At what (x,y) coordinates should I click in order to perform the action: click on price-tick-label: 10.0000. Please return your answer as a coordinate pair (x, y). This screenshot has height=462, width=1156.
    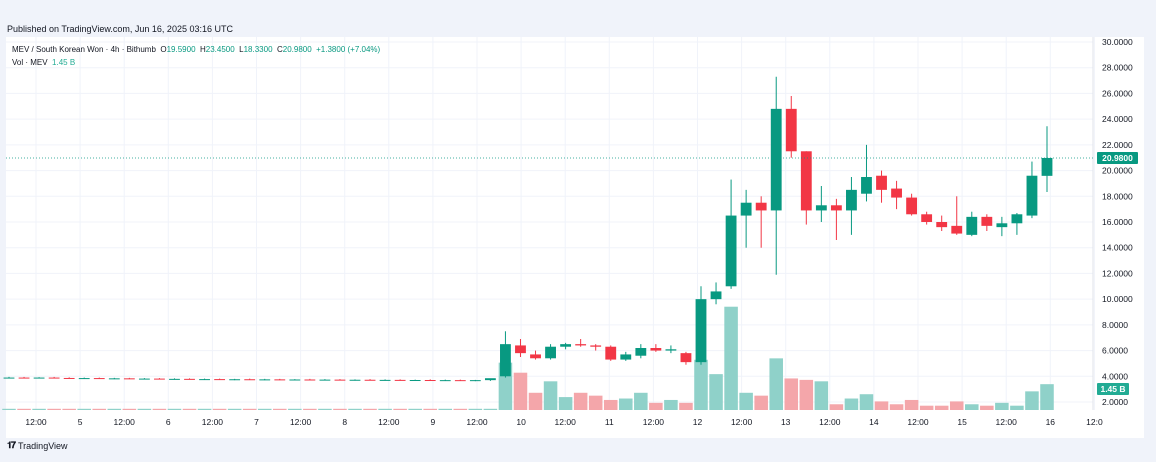
    Looking at the image, I should click on (1117, 299).